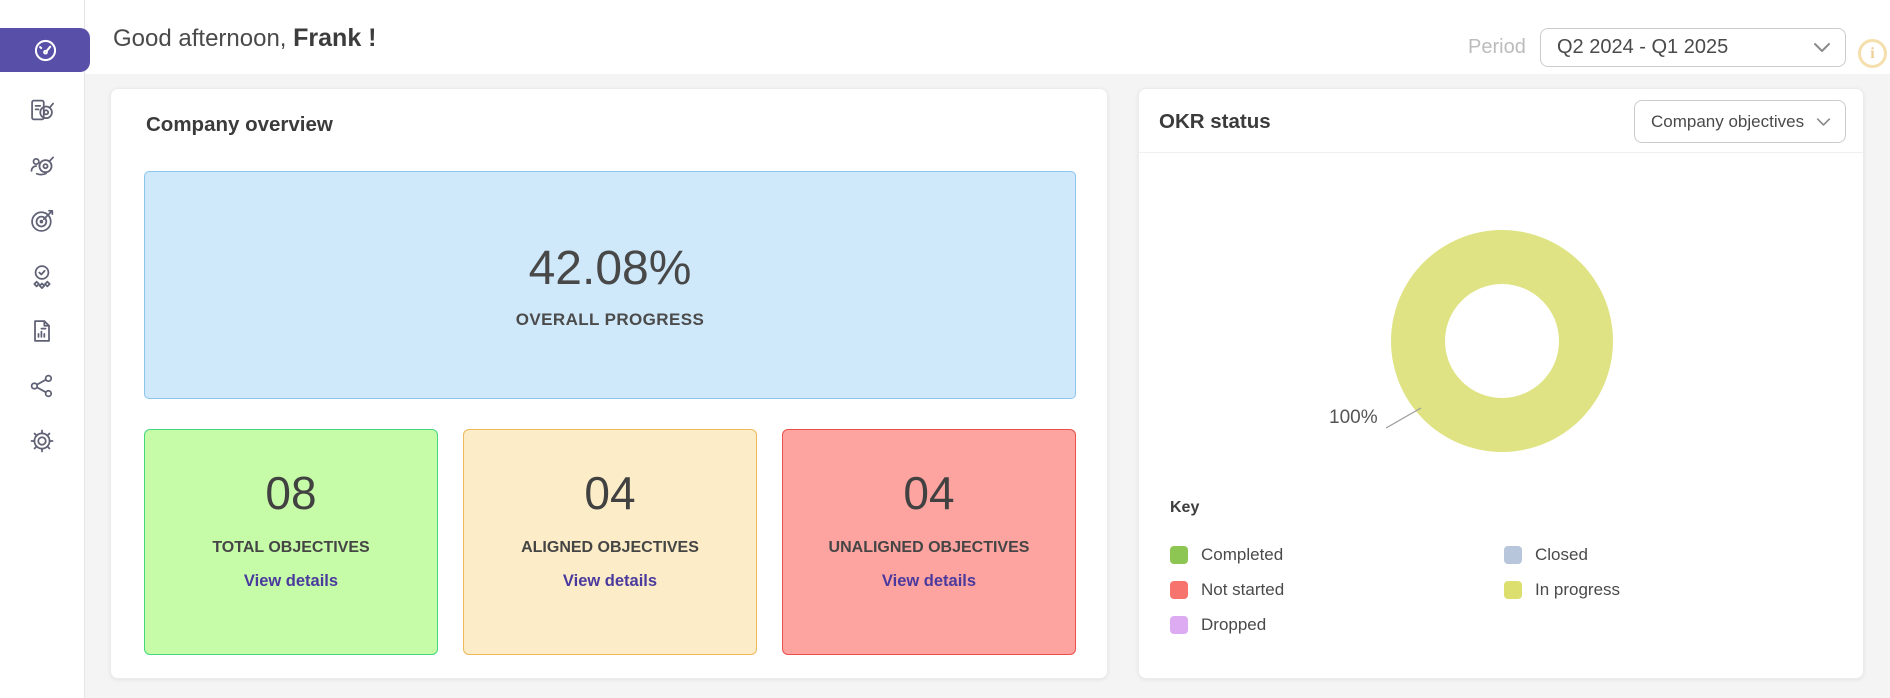 The image size is (1890, 698). I want to click on legend-label: Not started, so click(1243, 589).